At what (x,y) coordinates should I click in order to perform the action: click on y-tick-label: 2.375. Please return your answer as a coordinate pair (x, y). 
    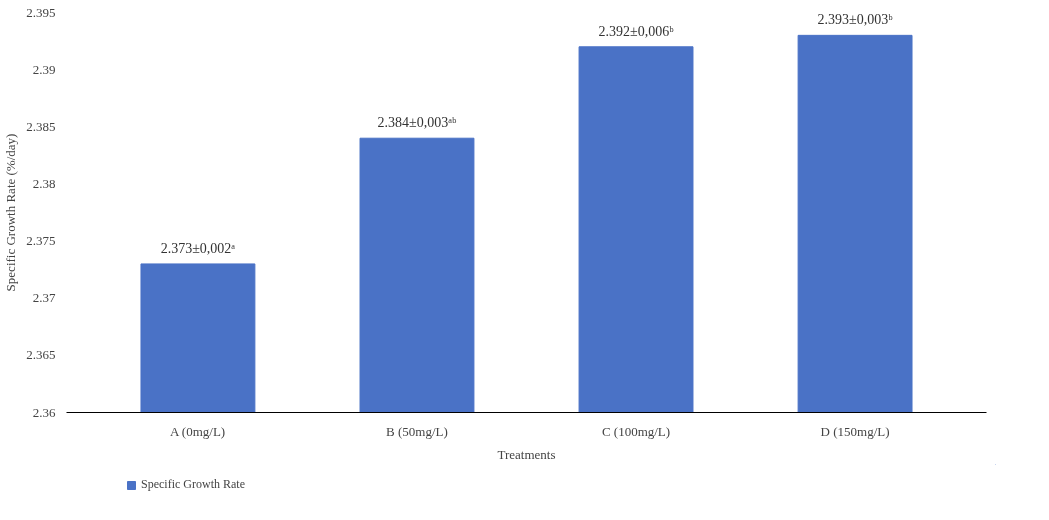
    Looking at the image, I should click on (41, 241).